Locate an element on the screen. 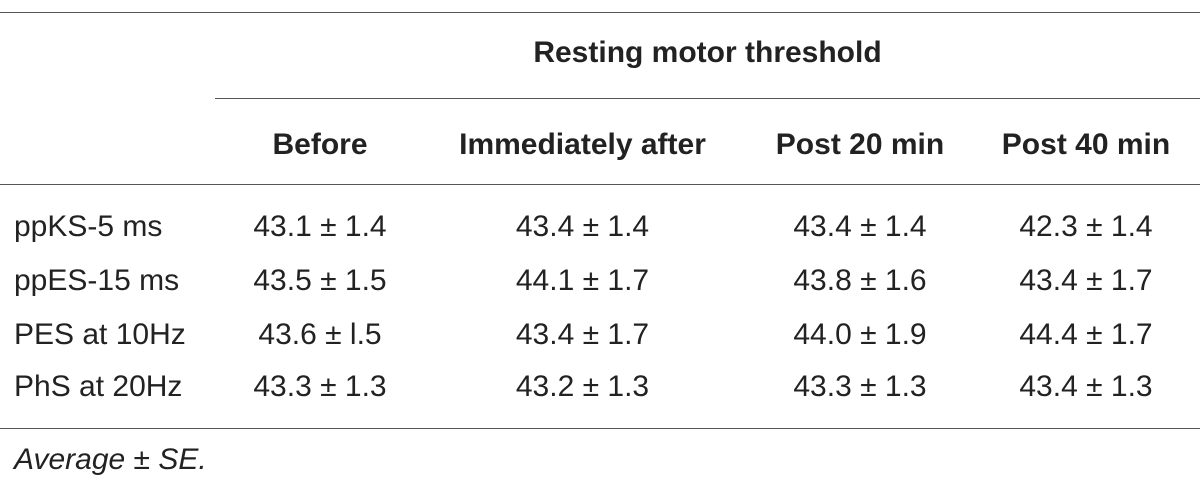  header-rule is located at coordinates (600, 184).